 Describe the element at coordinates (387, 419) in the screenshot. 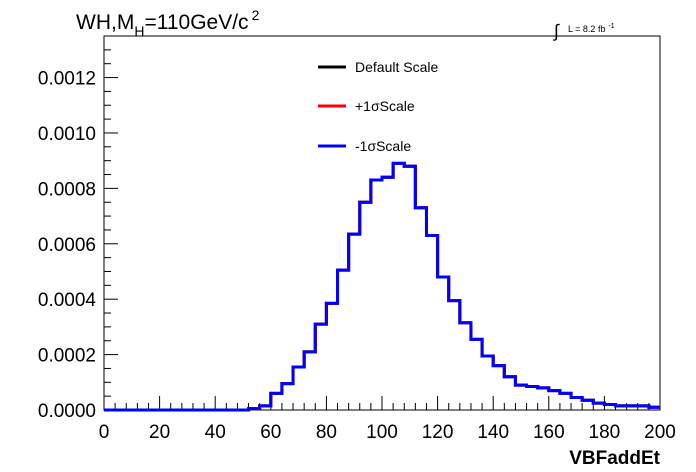

I see `x-axis: 0 20 40 60 80 100 120 140 160 180 200` at that location.